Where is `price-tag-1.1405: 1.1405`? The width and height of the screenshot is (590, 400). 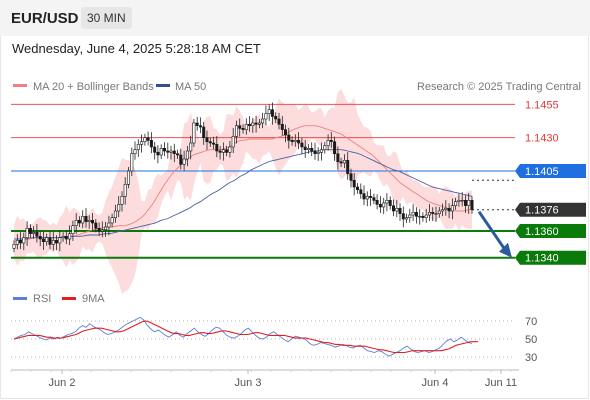
price-tag-1.1405: 1.1405 is located at coordinates (550, 171).